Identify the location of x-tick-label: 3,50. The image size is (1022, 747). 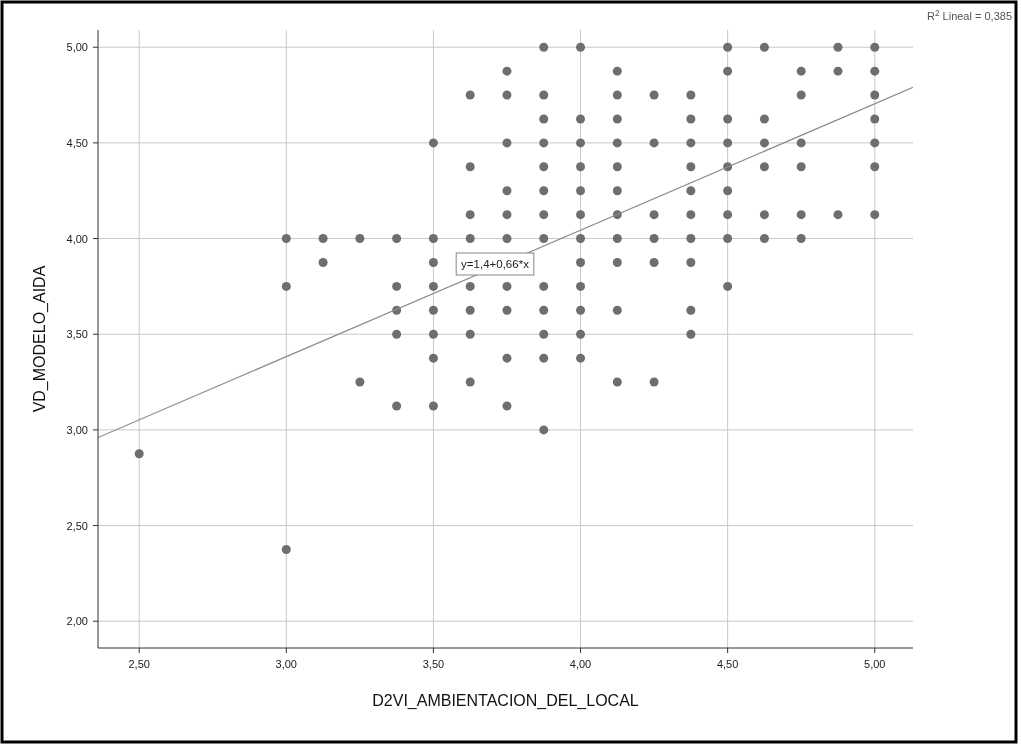
(433, 664).